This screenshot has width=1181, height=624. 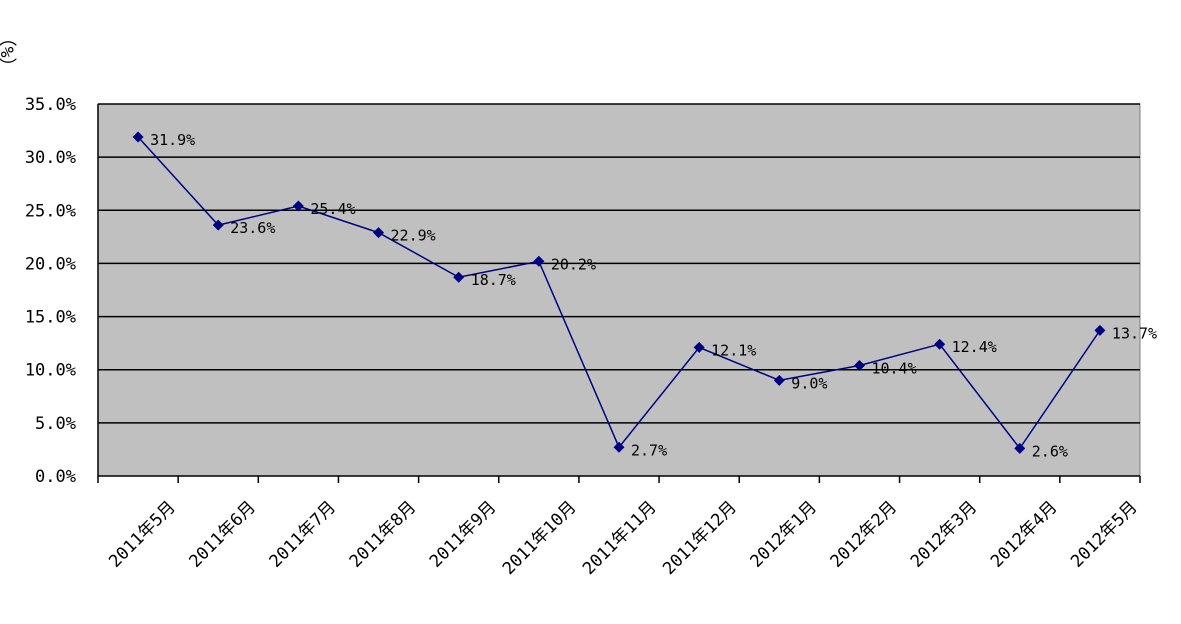 I want to click on y-tick-label: 10.0%, so click(x=50, y=371).